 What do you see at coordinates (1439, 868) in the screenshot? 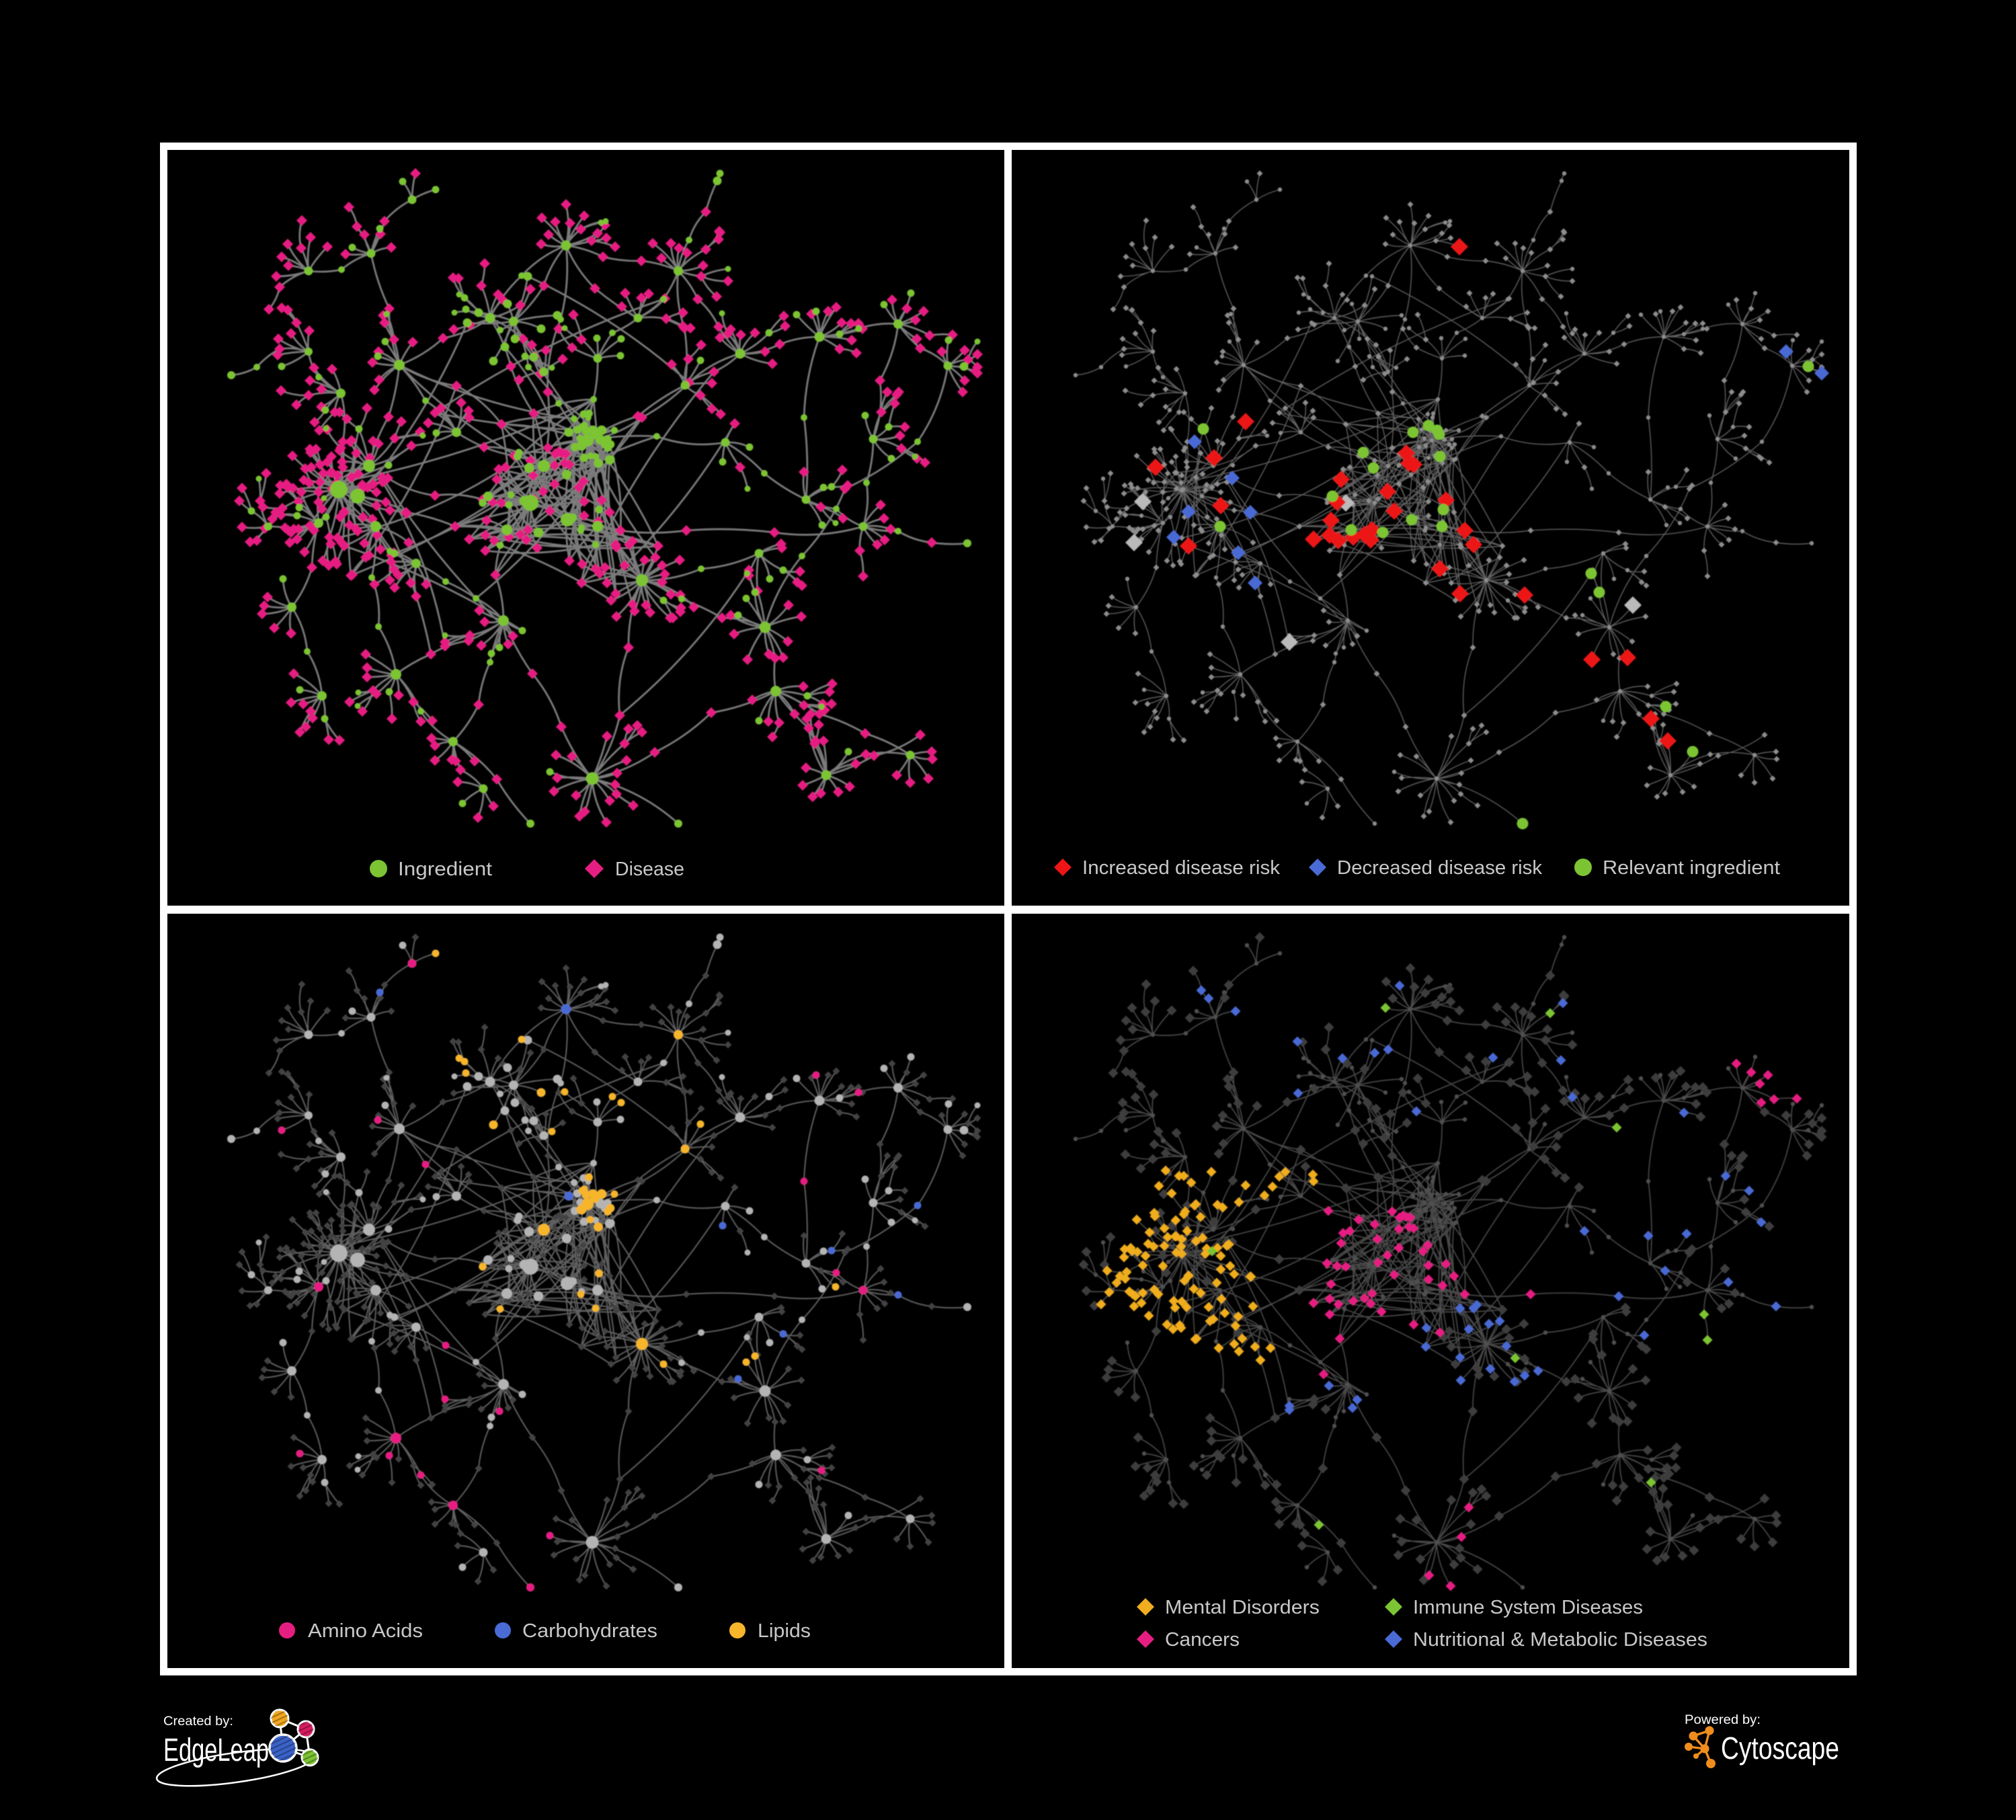
I see `svg-text: Decreased disease risk` at bounding box center [1439, 868].